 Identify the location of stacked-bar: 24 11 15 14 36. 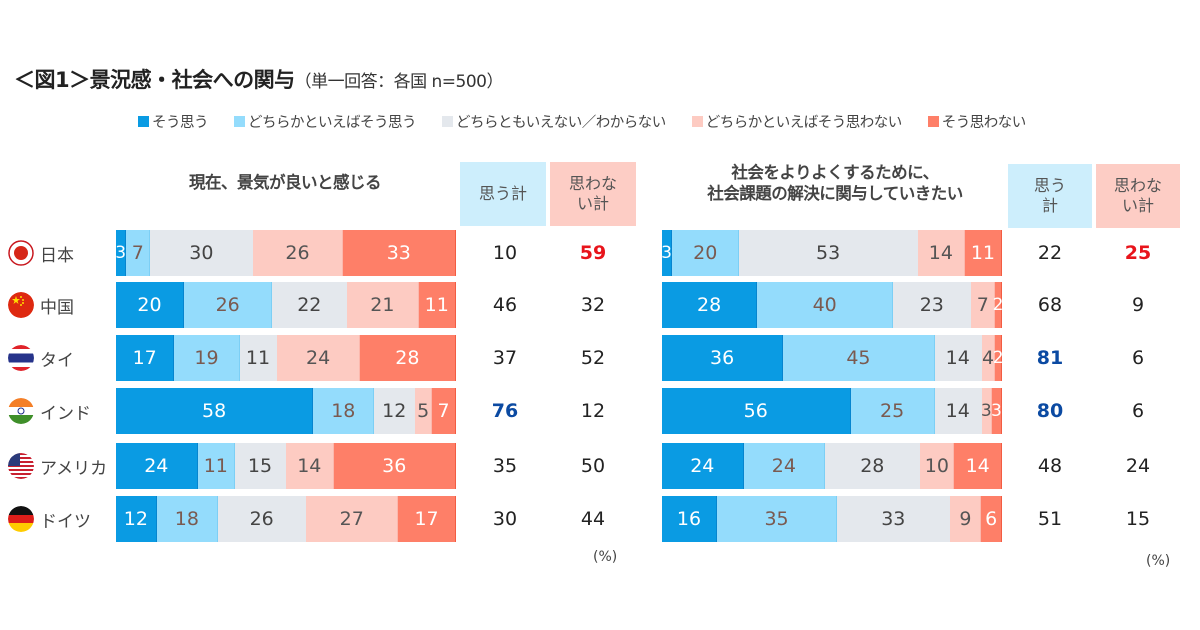
(286, 466).